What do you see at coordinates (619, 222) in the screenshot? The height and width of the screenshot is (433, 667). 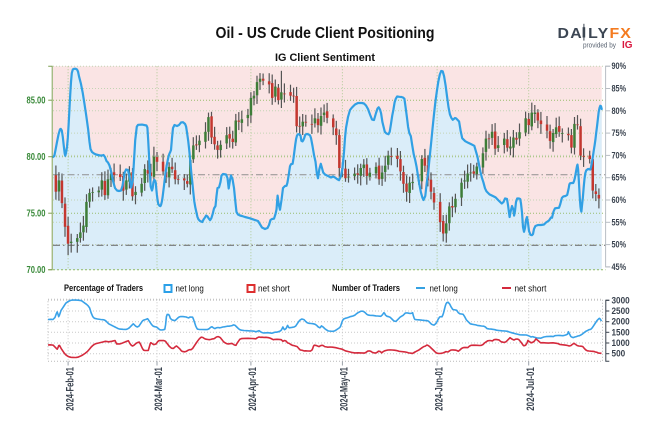 I see `svg-text: 55%` at bounding box center [619, 222].